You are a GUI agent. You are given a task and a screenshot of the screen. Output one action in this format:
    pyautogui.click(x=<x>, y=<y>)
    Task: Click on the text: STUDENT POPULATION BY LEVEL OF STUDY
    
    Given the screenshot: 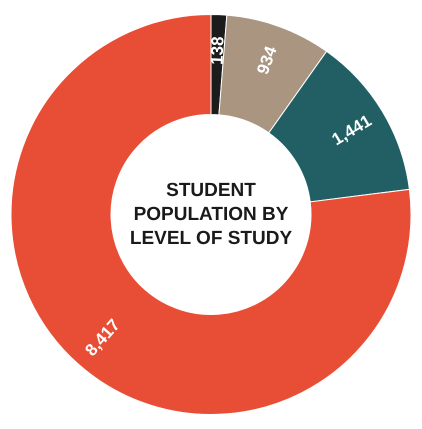 What is the action you would take?
    pyautogui.click(x=211, y=214)
    